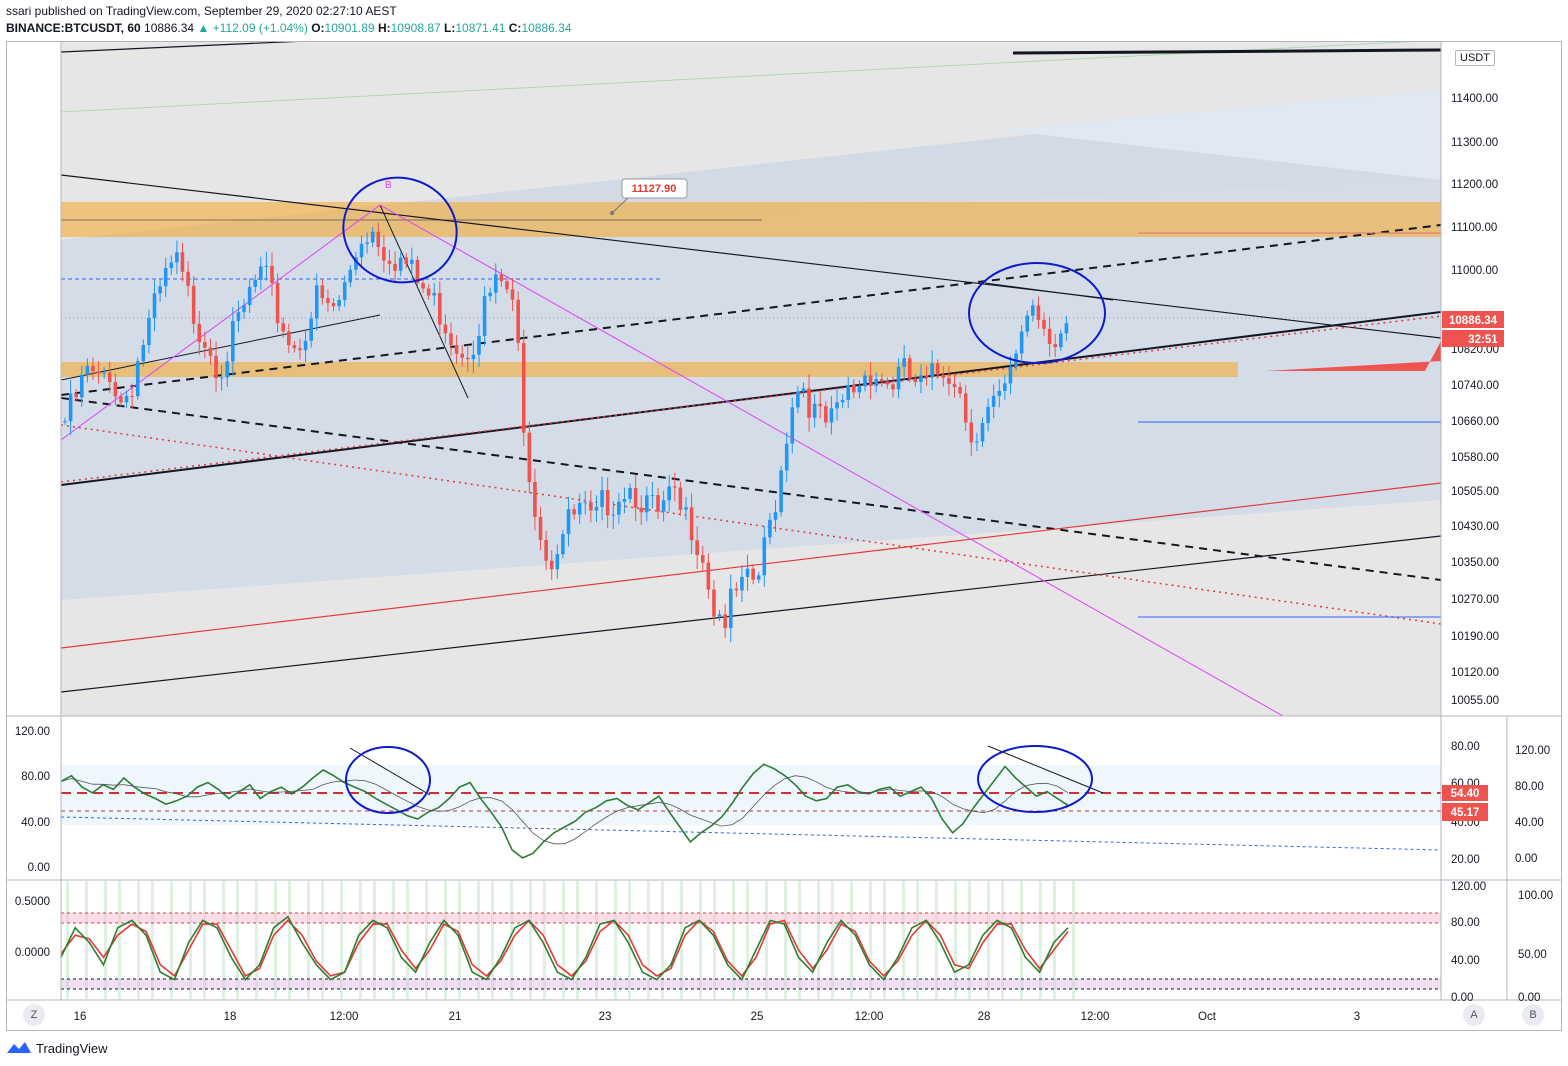 The width and height of the screenshot is (1568, 1066). I want to click on low-value: 10871.41, so click(480, 28).